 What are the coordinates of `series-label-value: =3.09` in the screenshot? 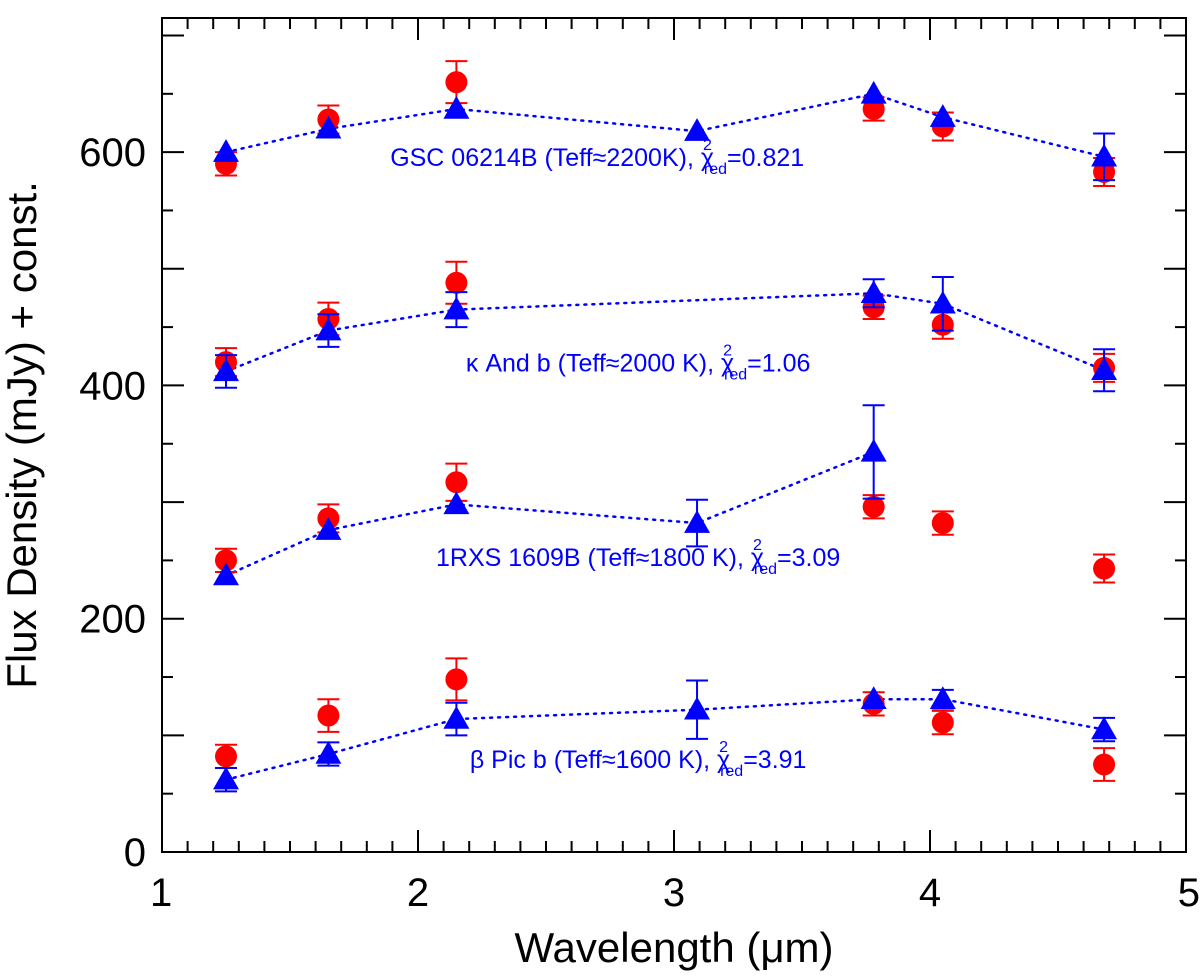 It's located at (808, 558).